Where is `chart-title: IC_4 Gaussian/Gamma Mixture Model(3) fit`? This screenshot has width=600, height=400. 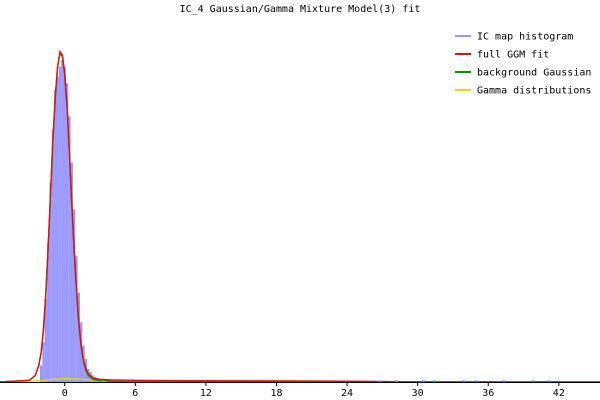
chart-title: IC_4 Gaussian/Gamma Mixture Model(3) fit is located at coordinates (300, 9).